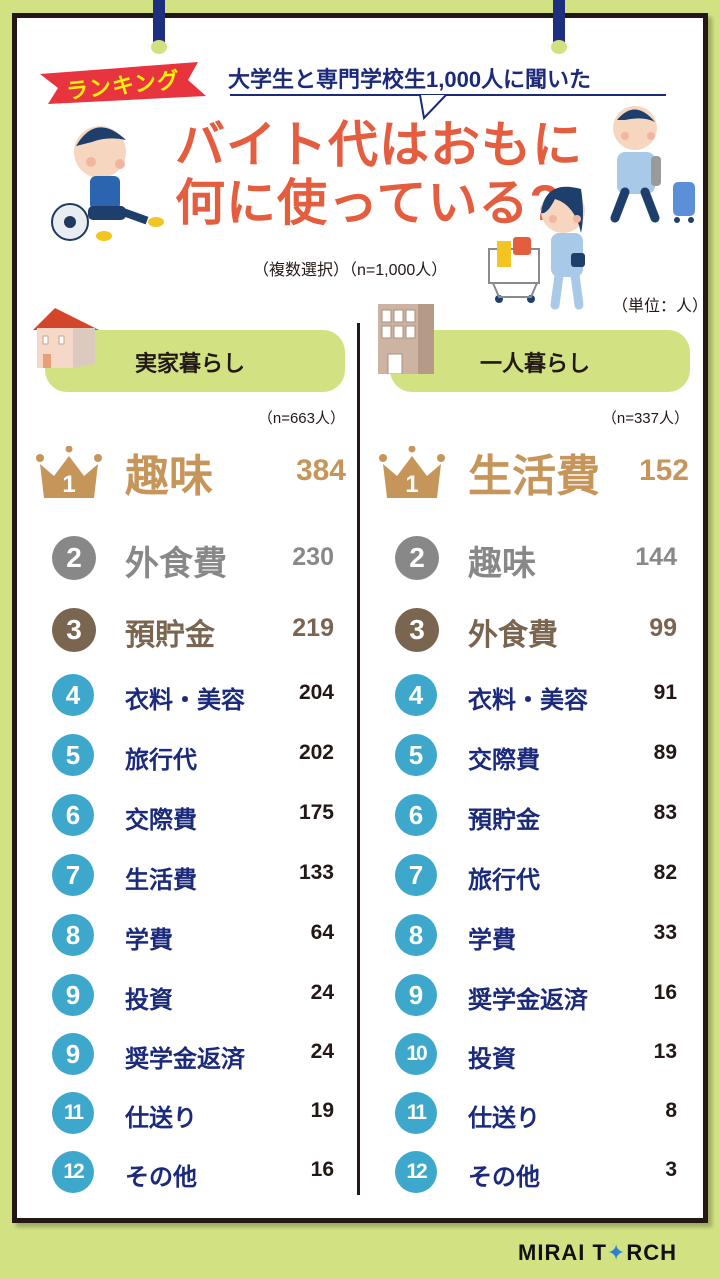 This screenshot has width=720, height=1279. What do you see at coordinates (161, 760) in the screenshot?
I see `ranking-label: 旅行代` at bounding box center [161, 760].